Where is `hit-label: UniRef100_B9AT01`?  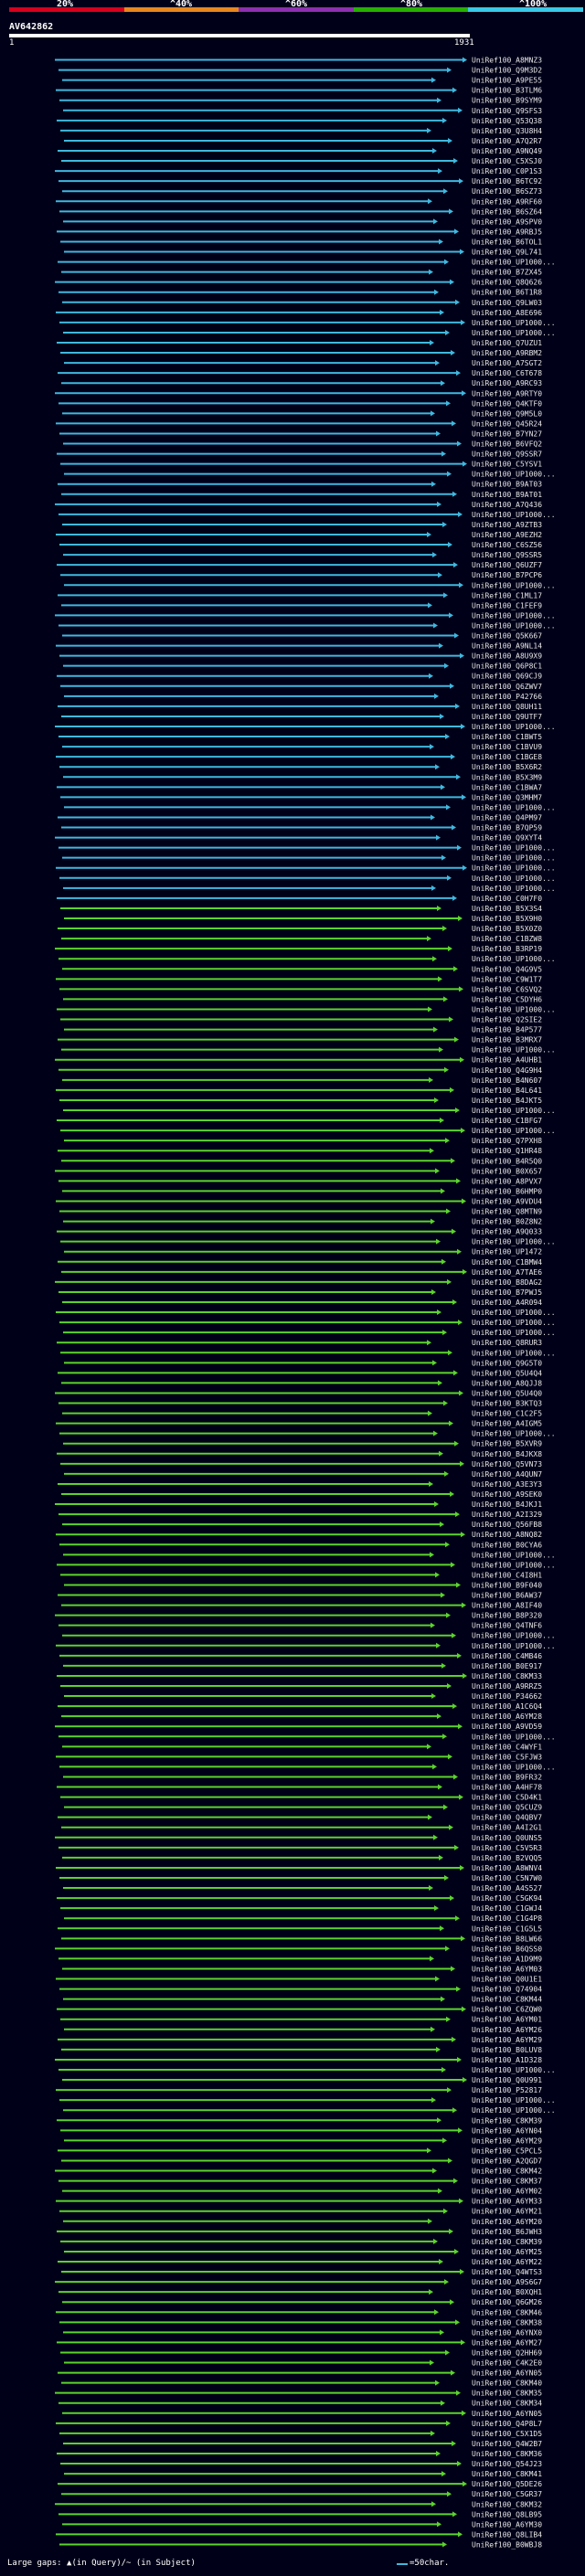
hit-label: UniRef100_B9AT01 is located at coordinates (507, 495).